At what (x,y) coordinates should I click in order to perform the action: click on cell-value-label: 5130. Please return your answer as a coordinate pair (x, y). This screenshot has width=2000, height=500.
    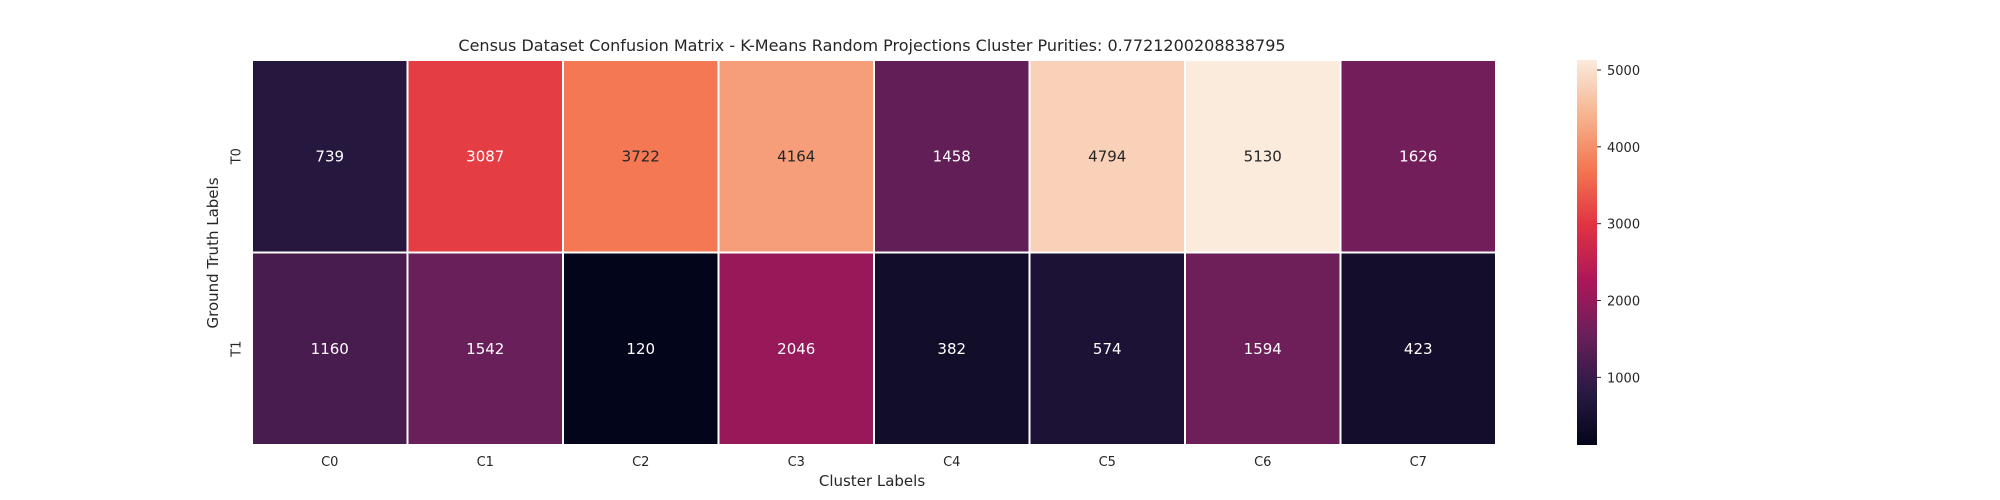
    Looking at the image, I should click on (1263, 156).